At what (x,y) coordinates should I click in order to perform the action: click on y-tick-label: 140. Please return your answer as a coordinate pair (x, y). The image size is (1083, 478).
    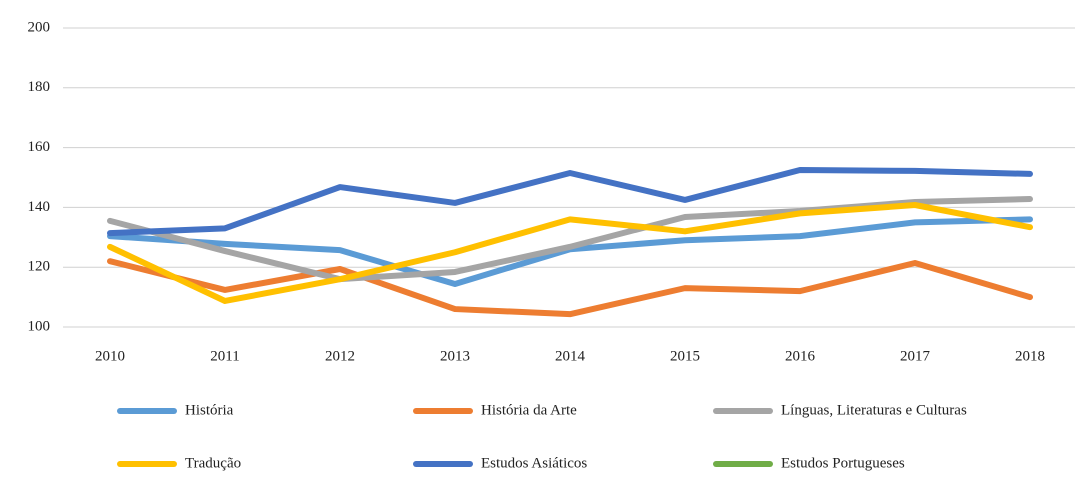
    Looking at the image, I should click on (39, 207).